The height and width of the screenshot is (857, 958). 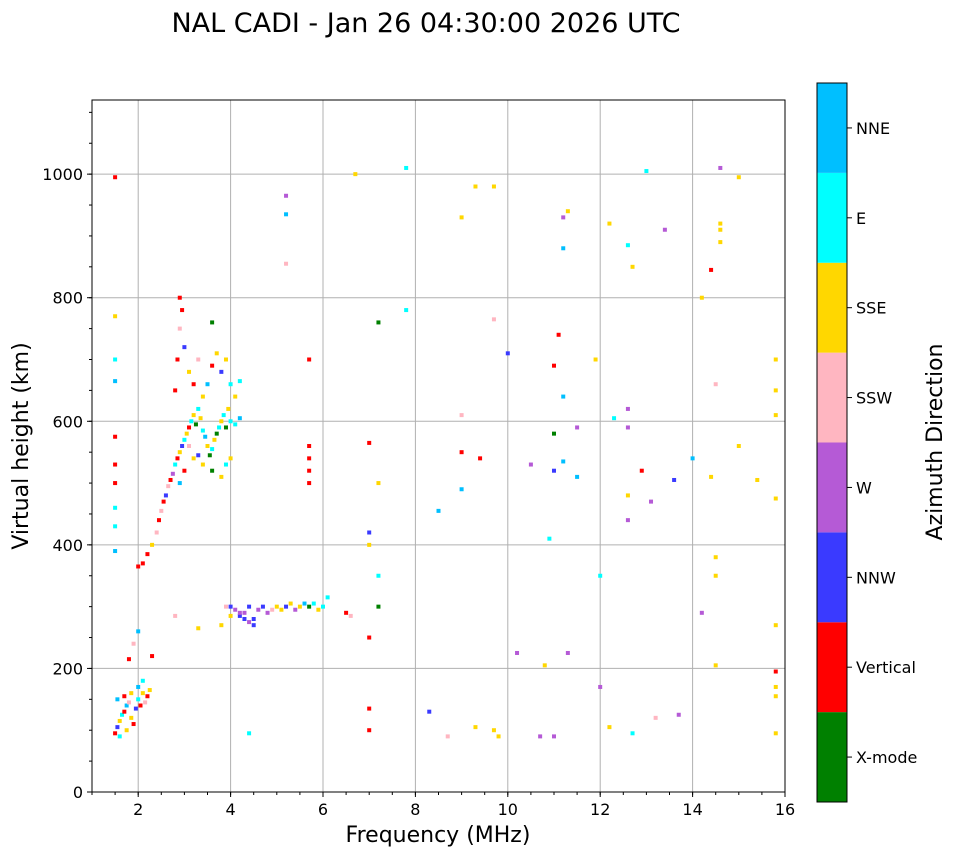 I want to click on x-tick-label: 10, so click(x=508, y=809).